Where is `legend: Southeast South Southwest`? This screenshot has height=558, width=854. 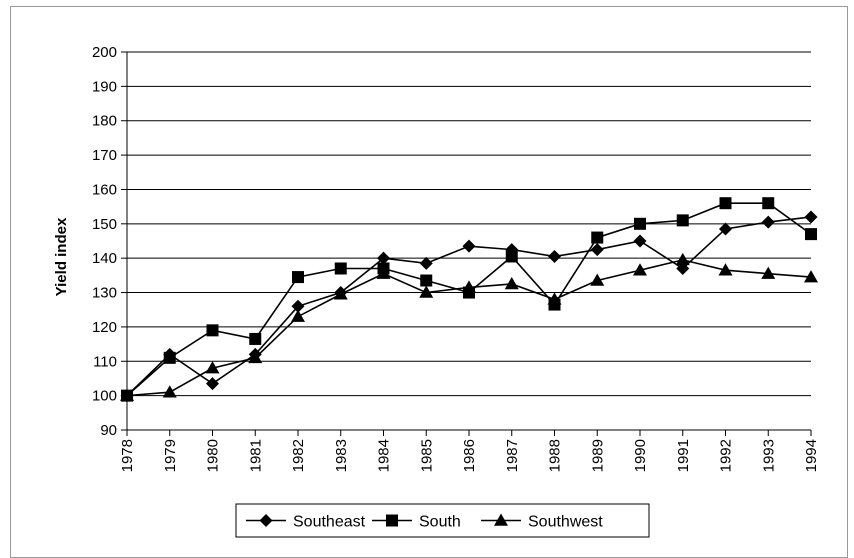
legend: Southeast South Southwest is located at coordinates (442, 520).